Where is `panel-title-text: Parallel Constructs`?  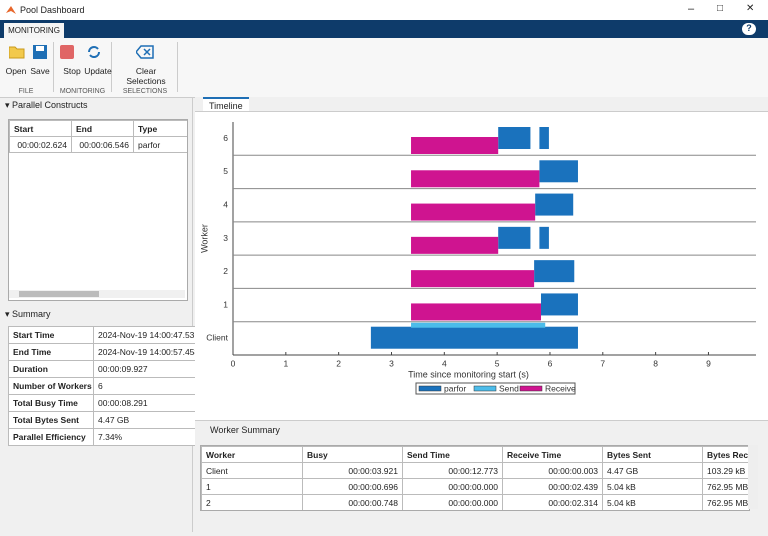
panel-title-text: Parallel Constructs is located at coordinates (50, 105).